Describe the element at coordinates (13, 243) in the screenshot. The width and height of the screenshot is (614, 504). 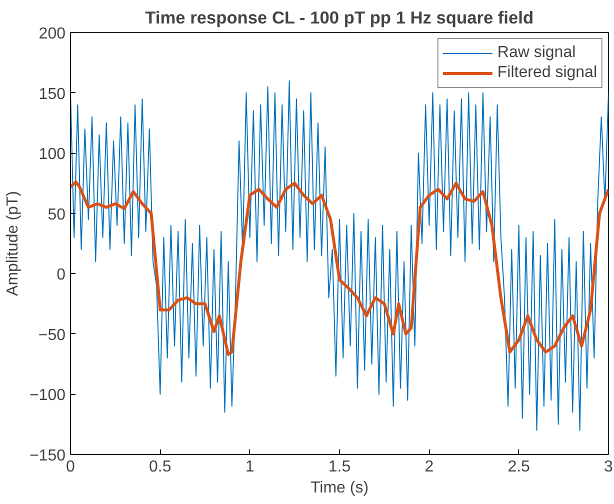
I see `y-axis-title: Amplitude (pT)` at that location.